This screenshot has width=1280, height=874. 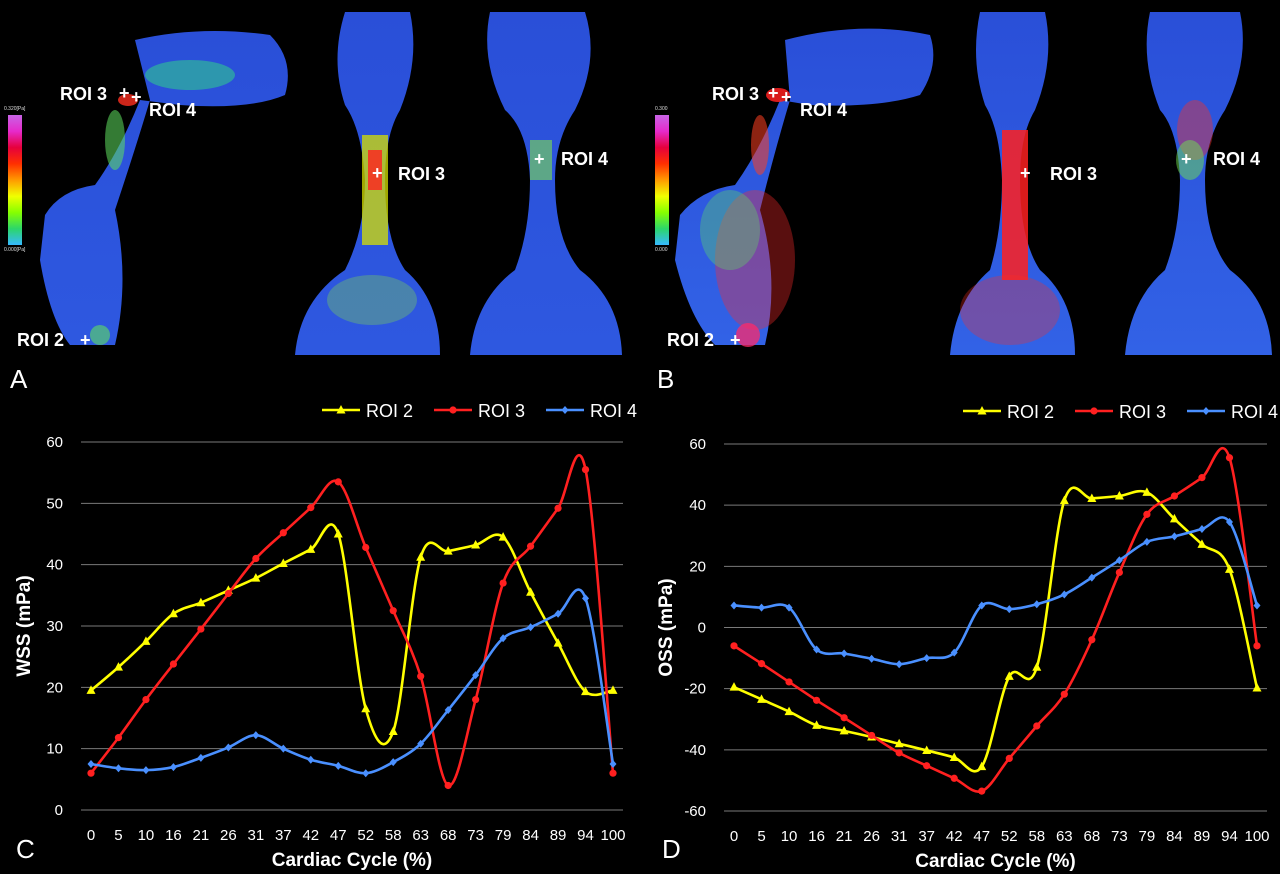 I want to click on chart-d-xtick-label: 84, so click(x=1174, y=836).